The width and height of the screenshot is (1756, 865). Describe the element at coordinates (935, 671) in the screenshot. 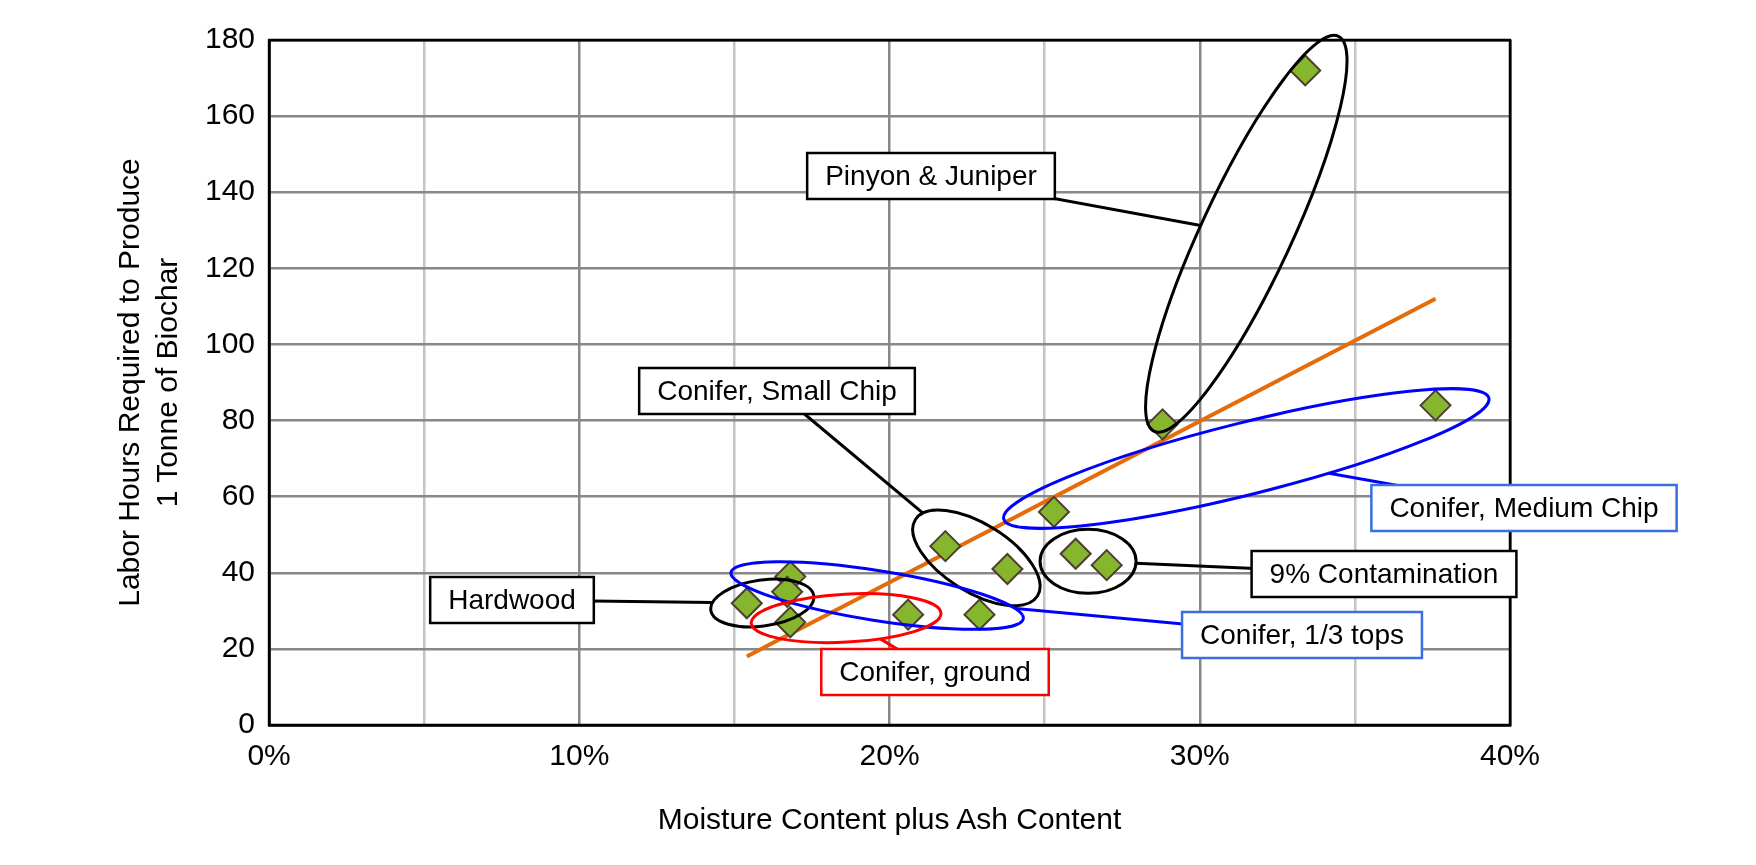

I see `annotation: Conifer, ground` at that location.